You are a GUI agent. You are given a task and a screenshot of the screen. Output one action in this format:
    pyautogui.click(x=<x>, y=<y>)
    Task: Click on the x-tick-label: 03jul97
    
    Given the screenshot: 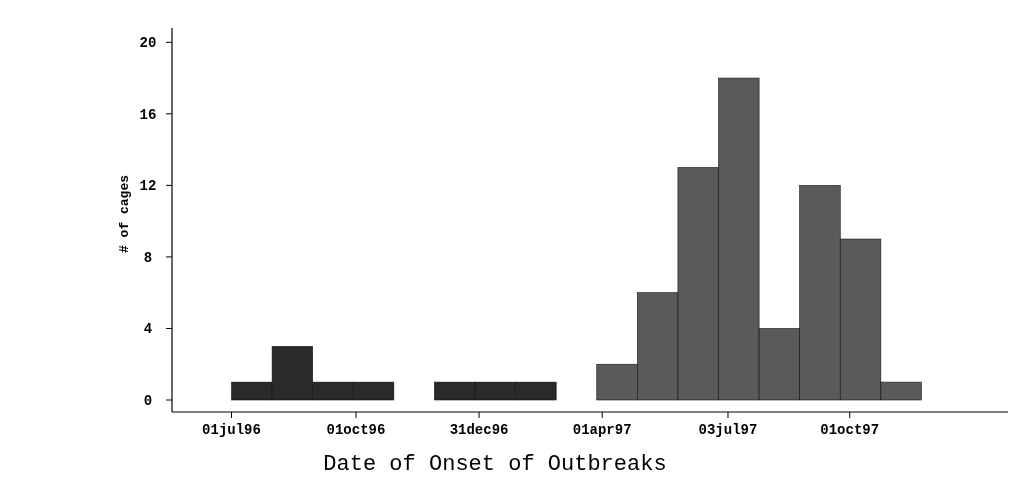 What is the action you would take?
    pyautogui.click(x=728, y=430)
    